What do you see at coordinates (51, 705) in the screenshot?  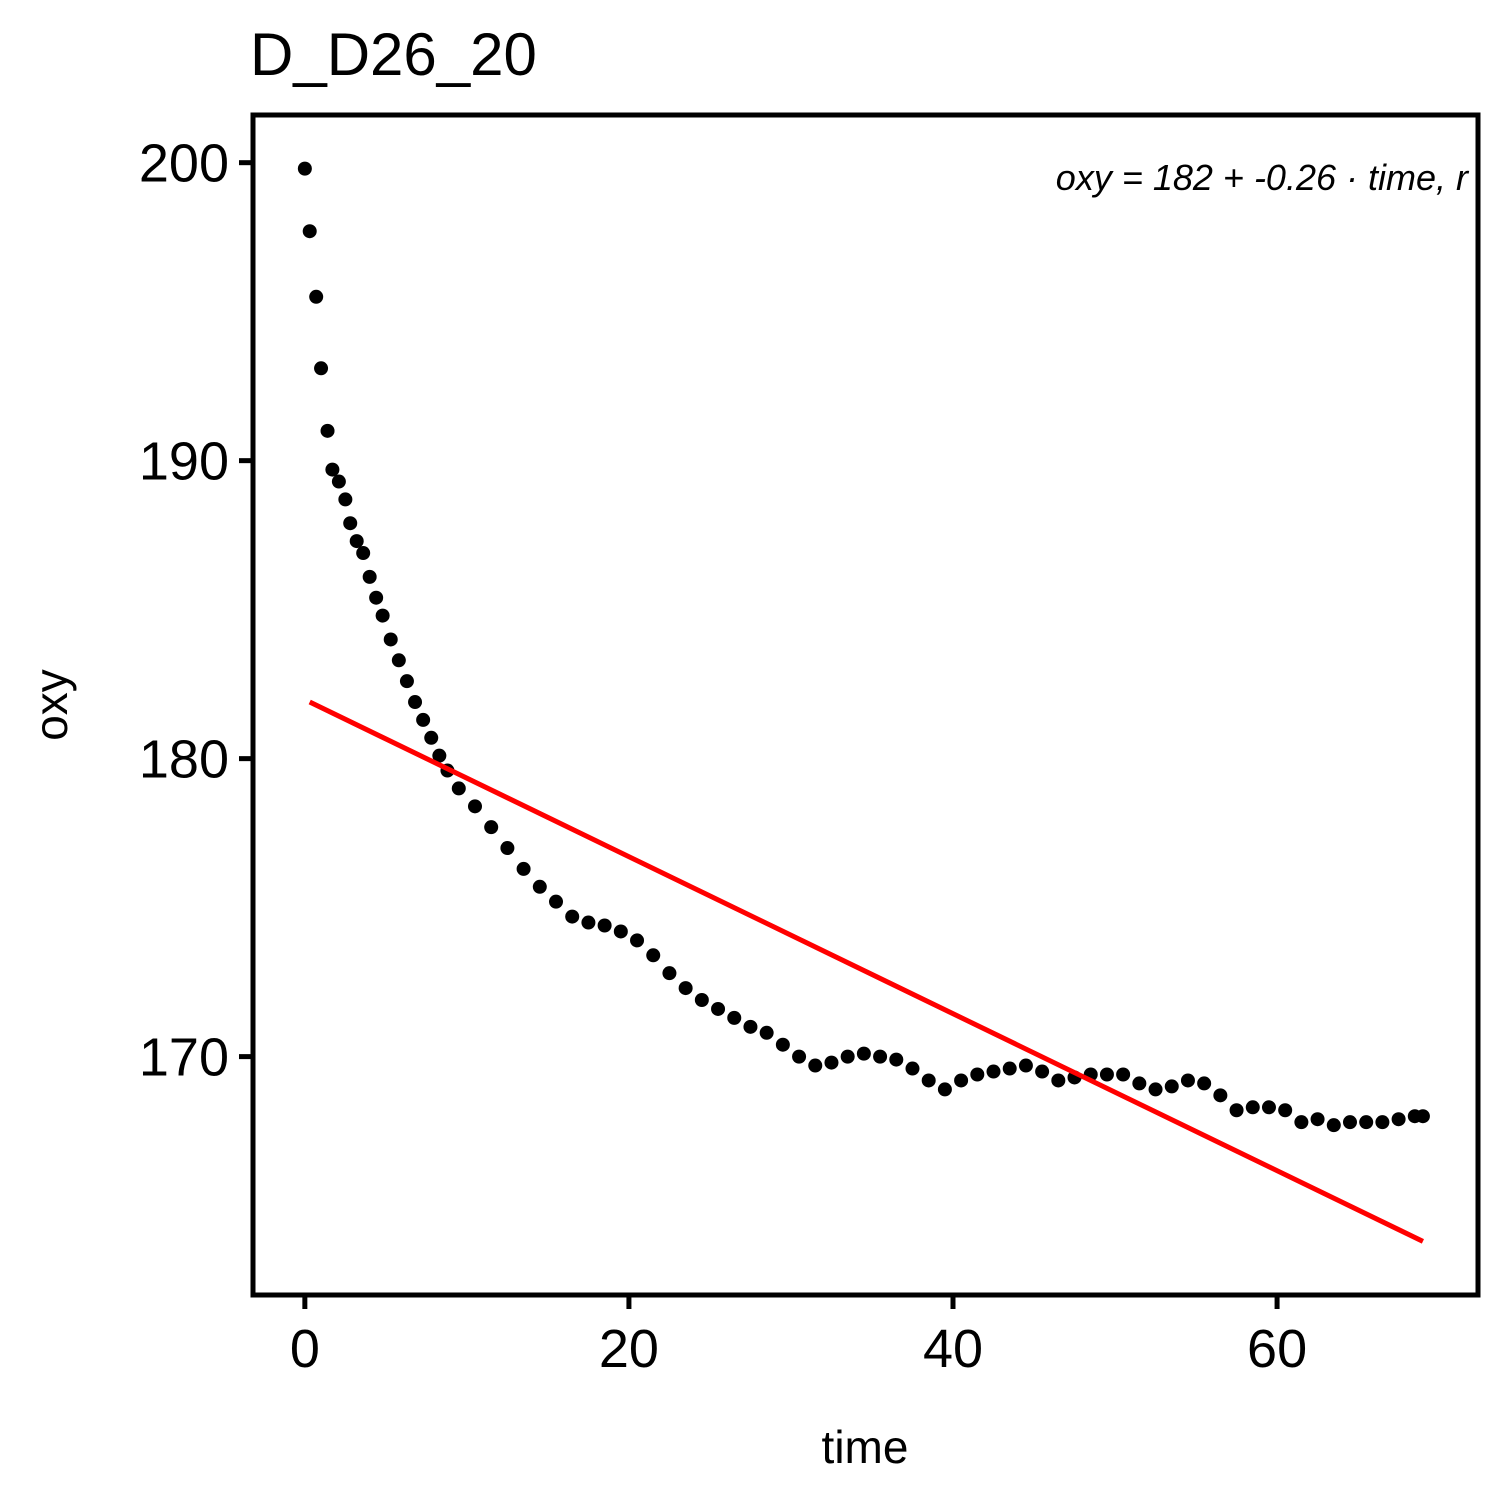 I see `y-axis-label: oxy` at bounding box center [51, 705].